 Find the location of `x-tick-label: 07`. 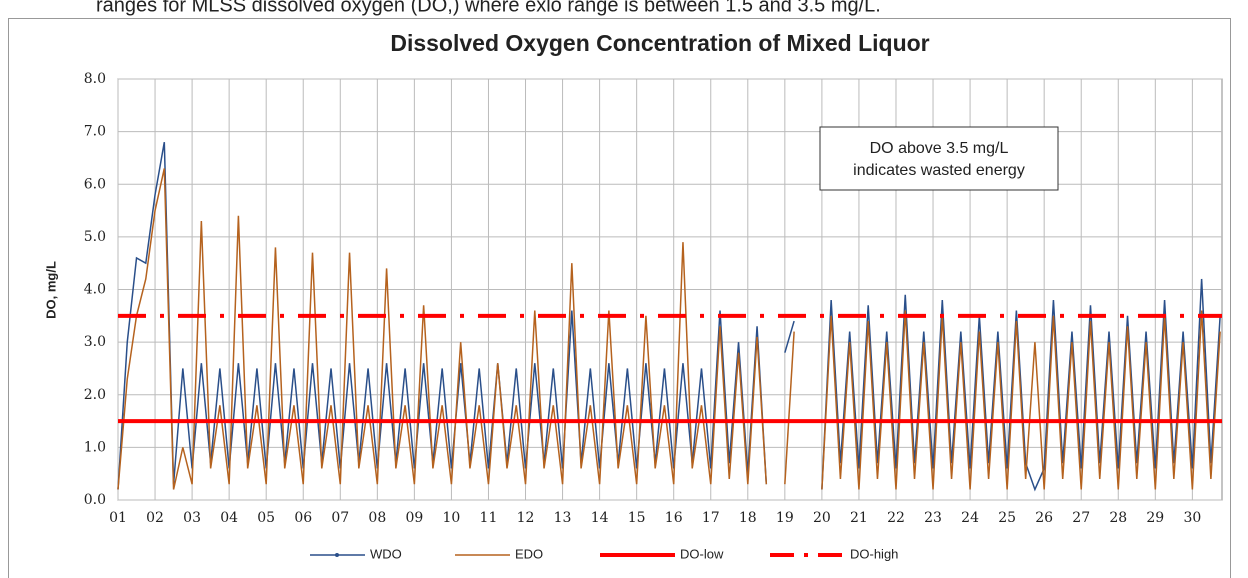

x-tick-label: 07 is located at coordinates (340, 518).